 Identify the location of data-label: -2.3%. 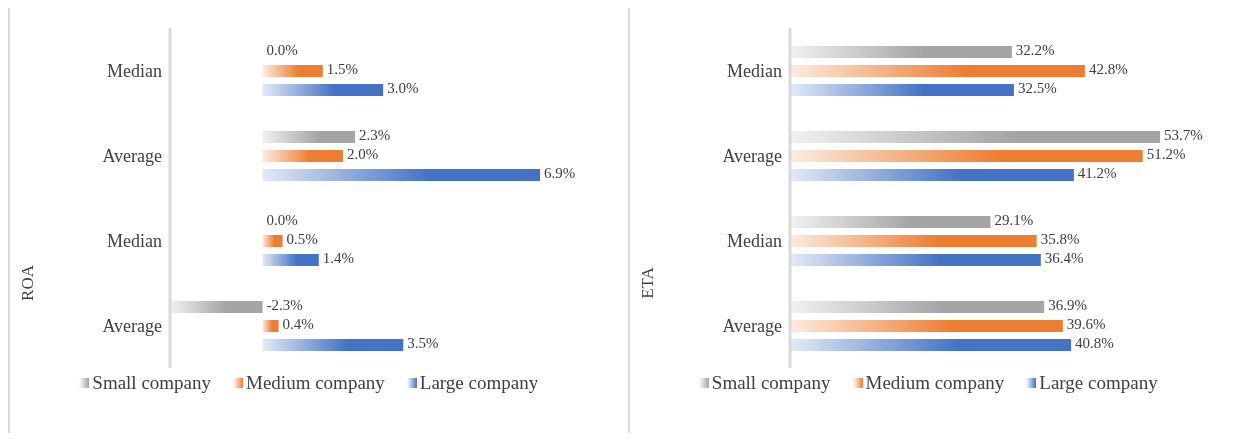
(284, 305).